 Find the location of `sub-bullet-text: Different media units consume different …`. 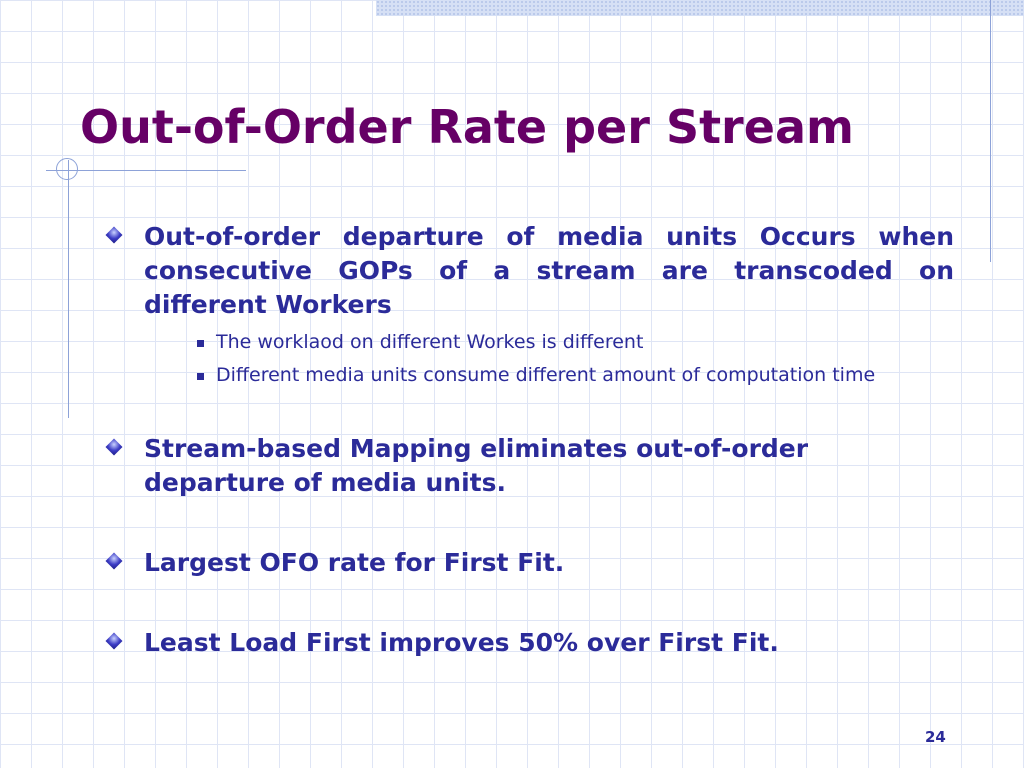

sub-bullet-text: Different media units consume different … is located at coordinates (546, 375).